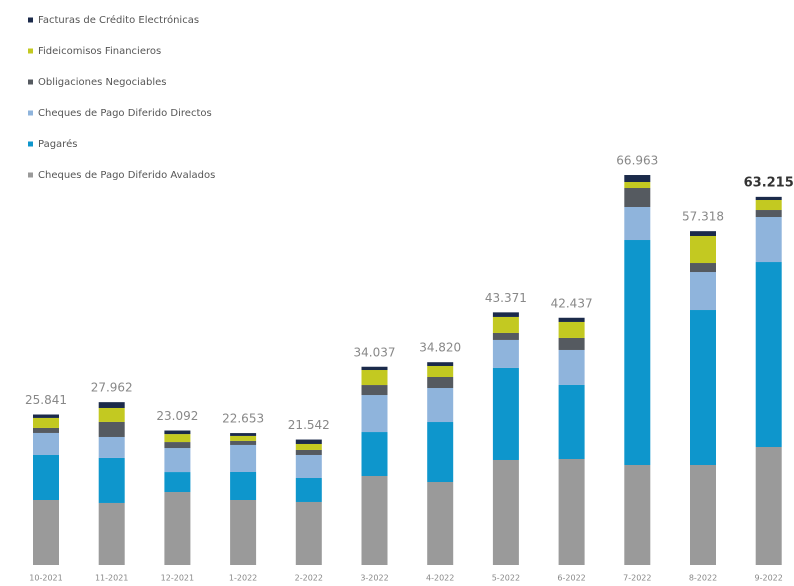 The image size is (794, 586). Describe the element at coordinates (177, 578) in the screenshot. I see `x-tick-label: 12-2021` at that location.